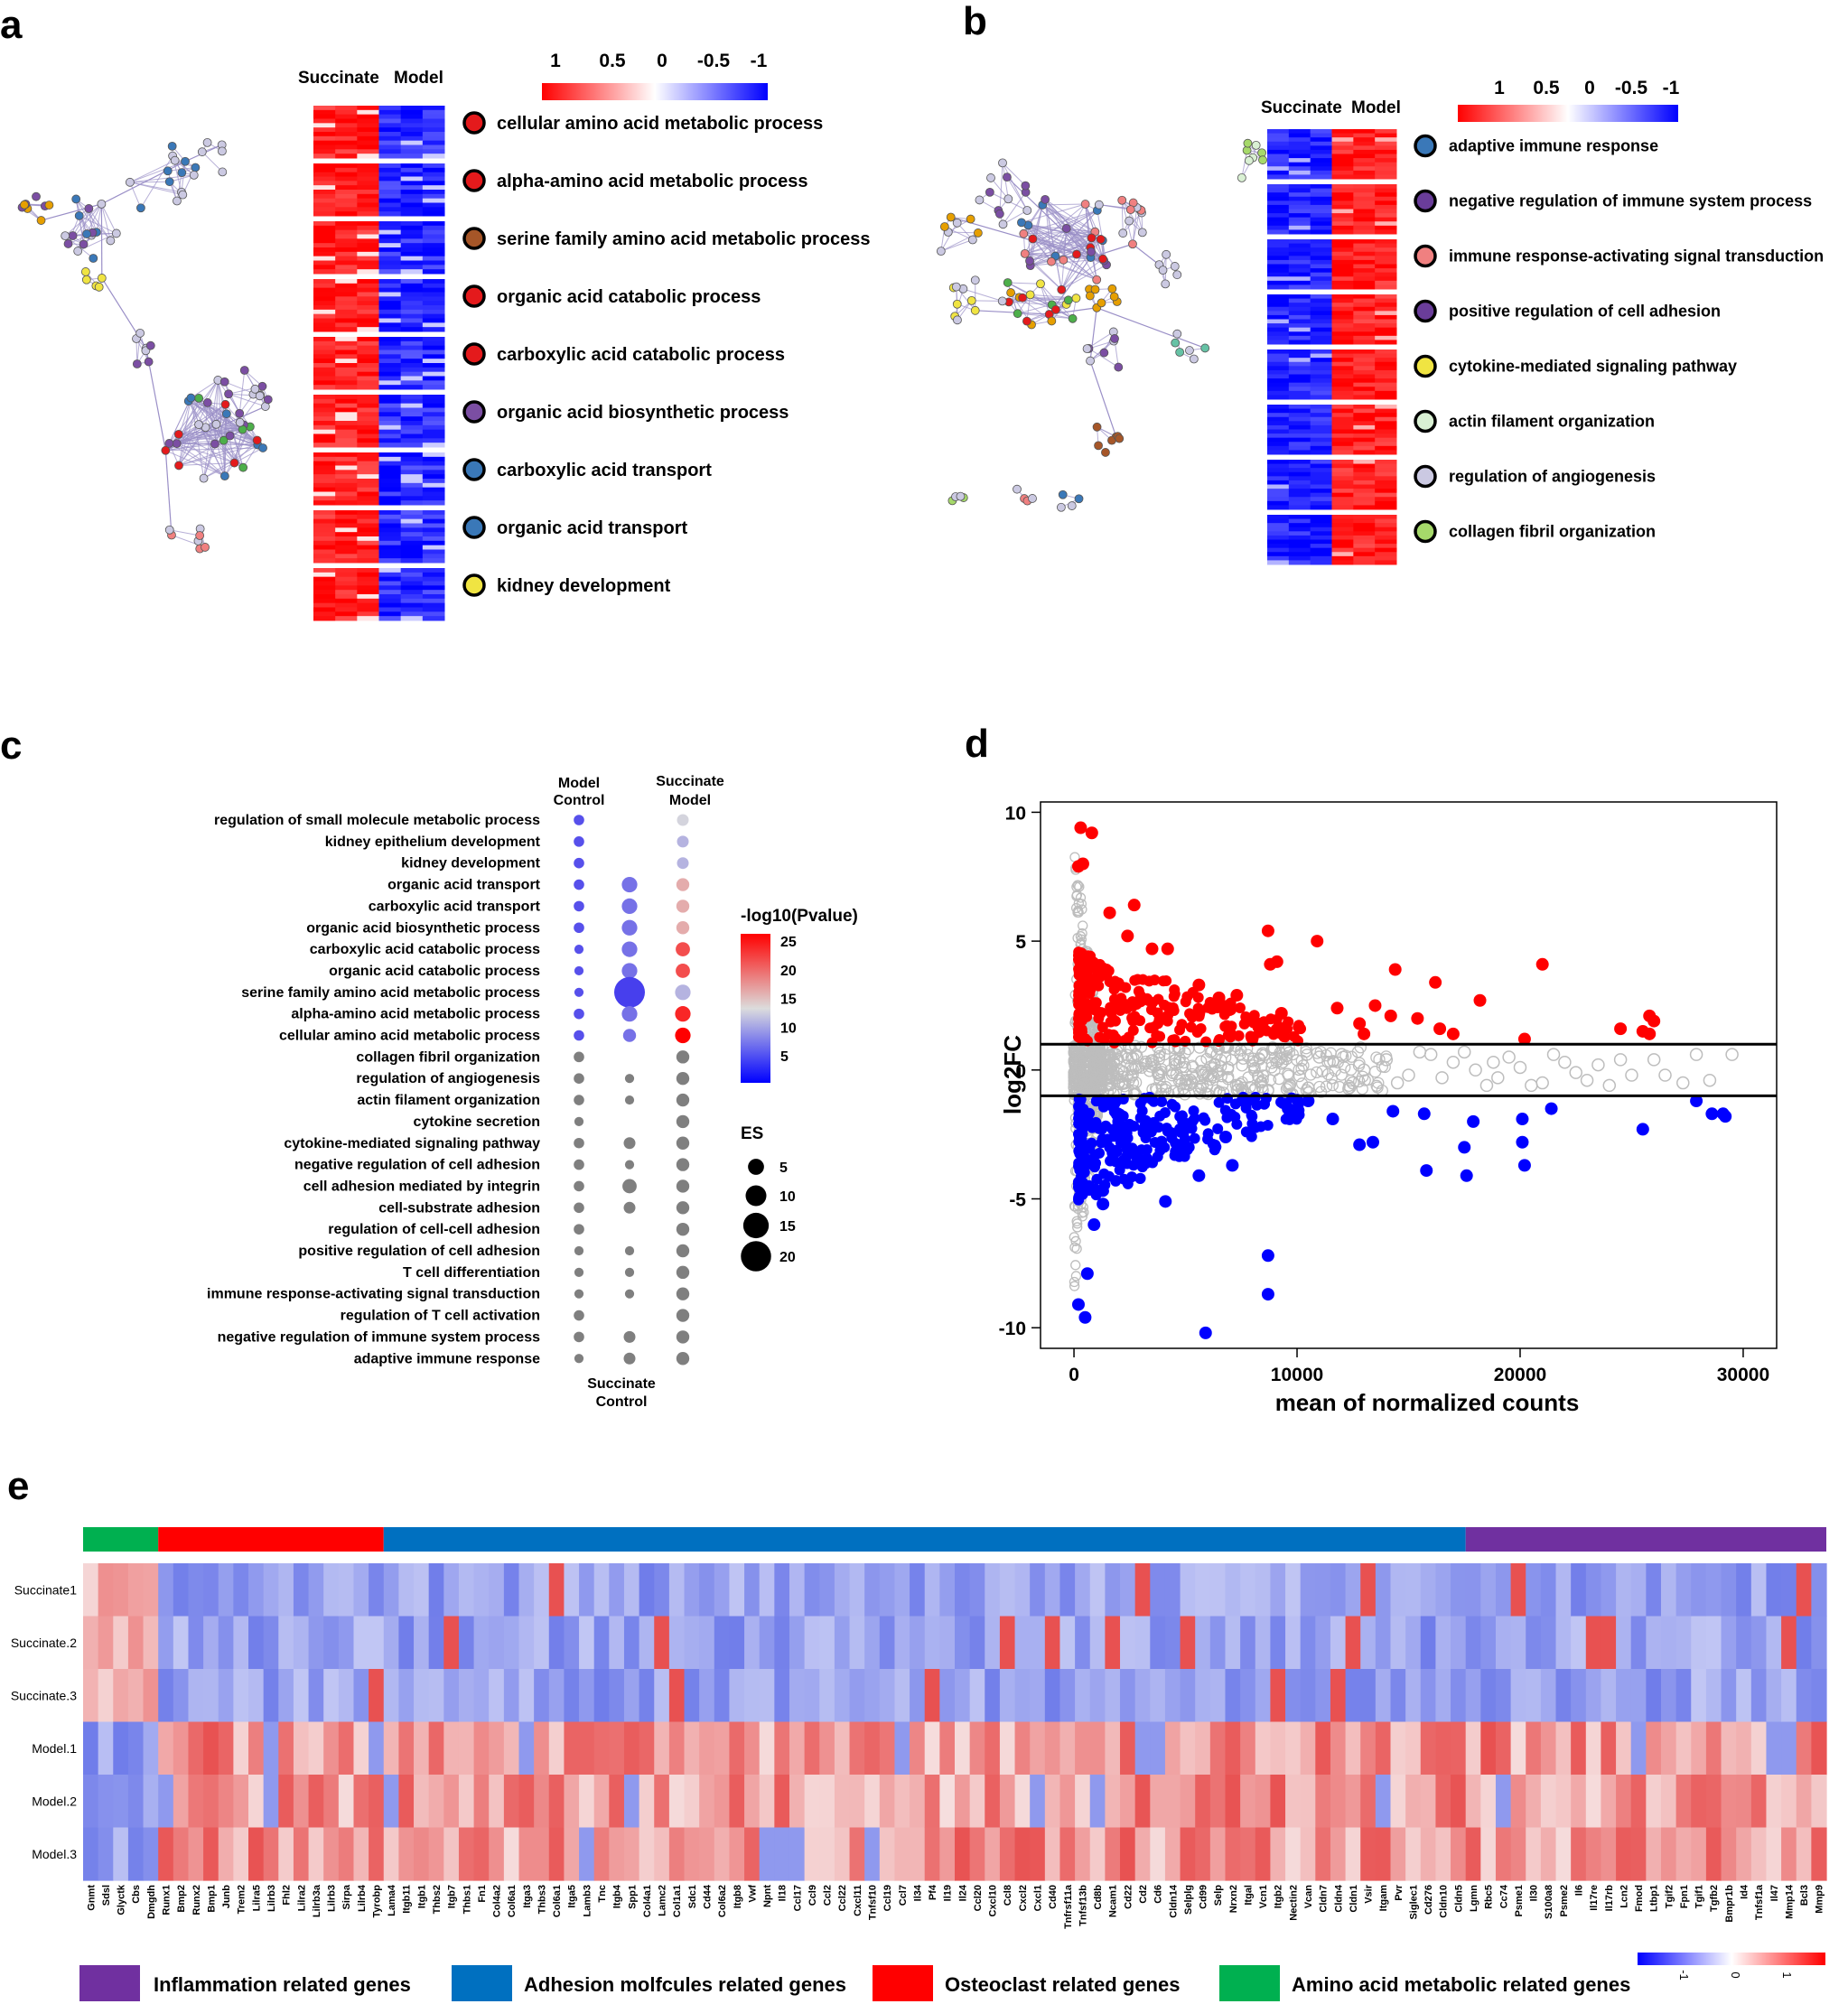  I want to click on dotplot-term: kidney development, so click(471, 864).